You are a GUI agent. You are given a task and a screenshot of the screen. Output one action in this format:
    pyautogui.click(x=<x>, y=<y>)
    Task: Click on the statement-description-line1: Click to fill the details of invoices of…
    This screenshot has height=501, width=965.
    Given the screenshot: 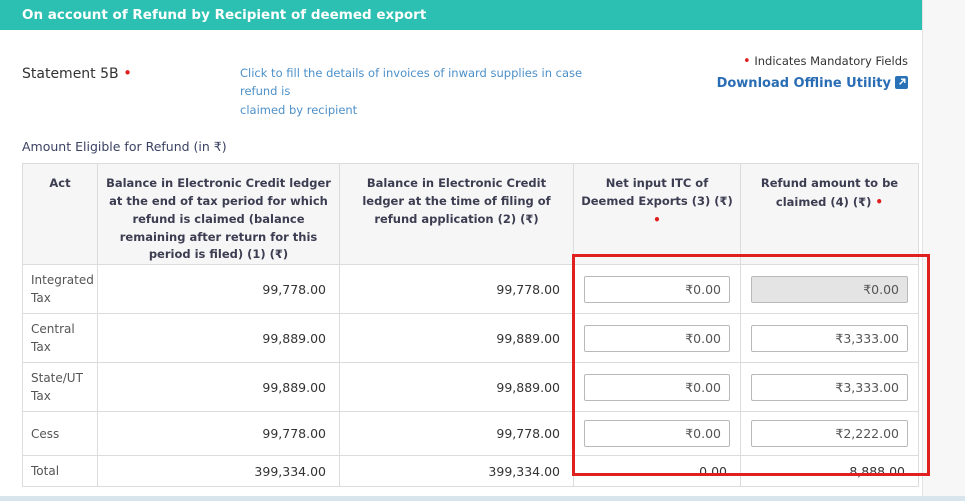 What is the action you would take?
    pyautogui.click(x=411, y=82)
    